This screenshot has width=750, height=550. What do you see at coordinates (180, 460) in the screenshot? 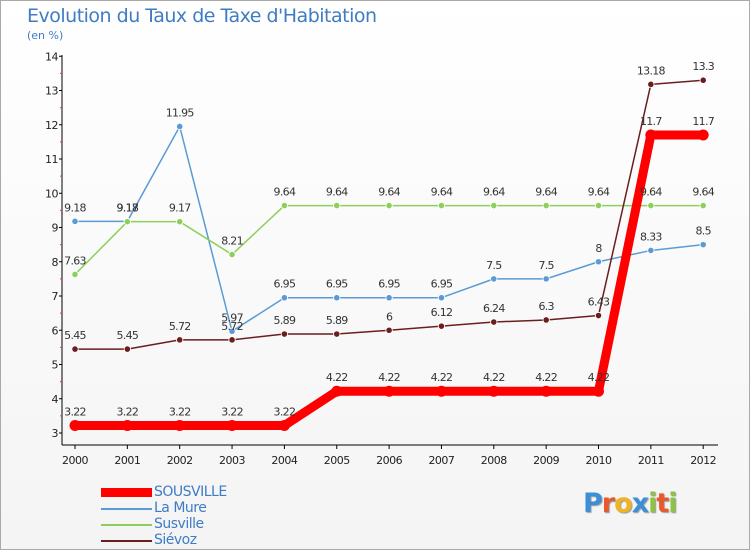
I see `x-tick-label: 2002` at bounding box center [180, 460].